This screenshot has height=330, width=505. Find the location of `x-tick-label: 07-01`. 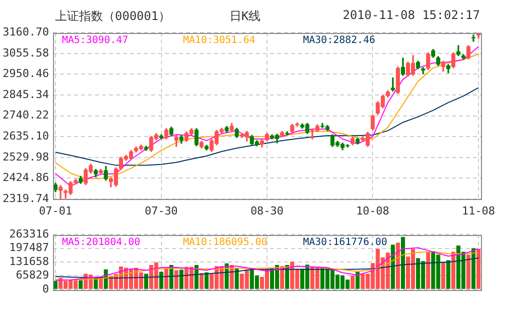

x-tick-label: 07-01 is located at coordinates (55, 211).